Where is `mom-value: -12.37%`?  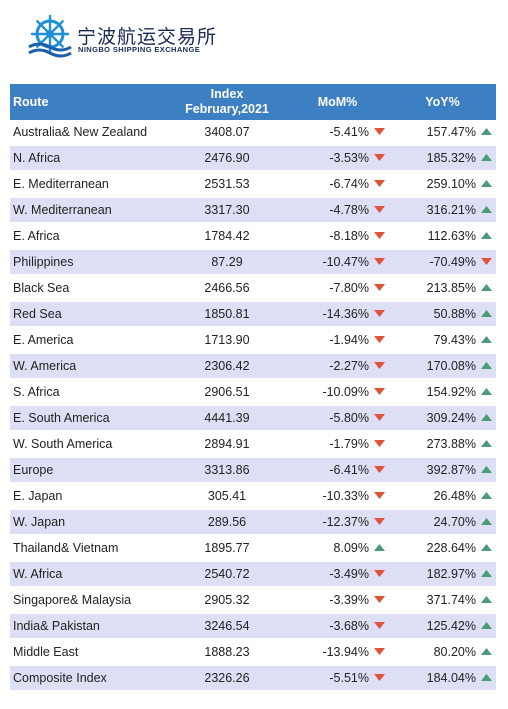 mom-value: -12.37% is located at coordinates (345, 522).